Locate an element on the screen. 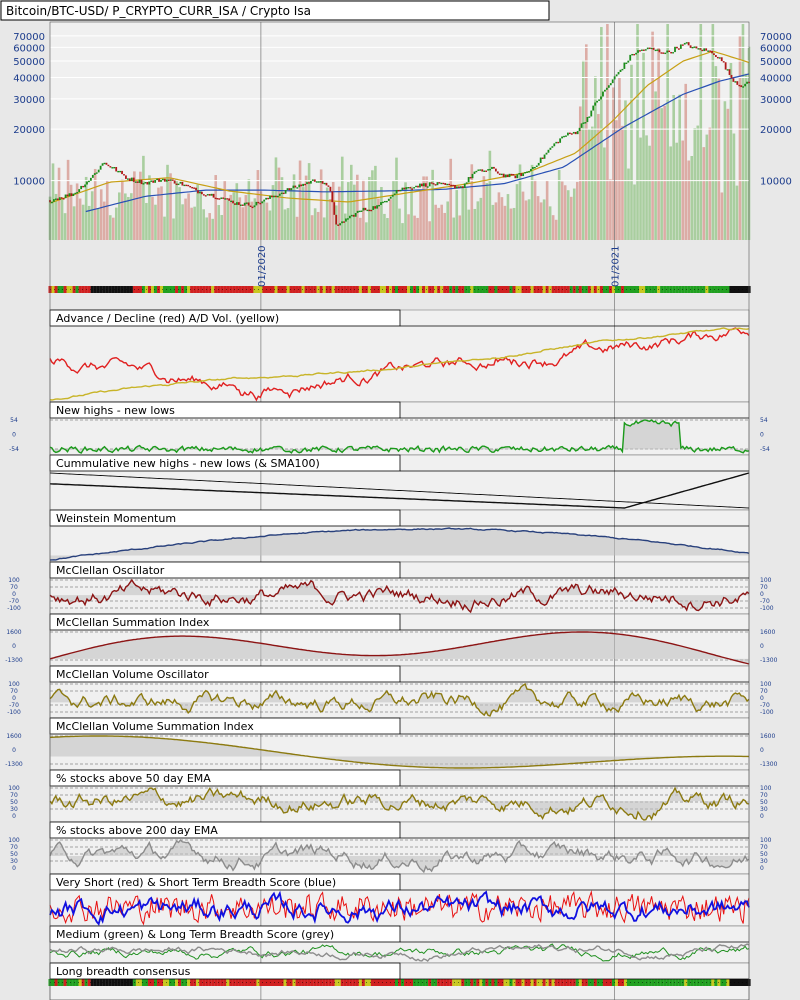 The width and height of the screenshot is (800, 1000). main-title-box is located at coordinates (275, 10).